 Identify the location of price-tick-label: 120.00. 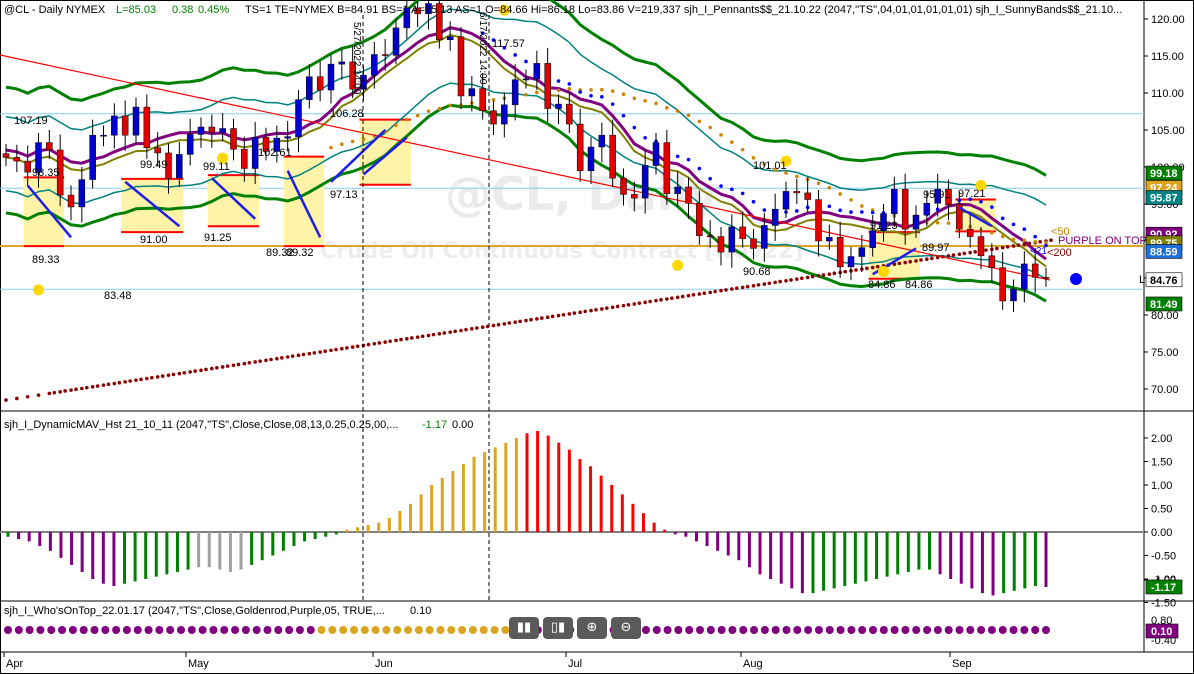
(1168, 20).